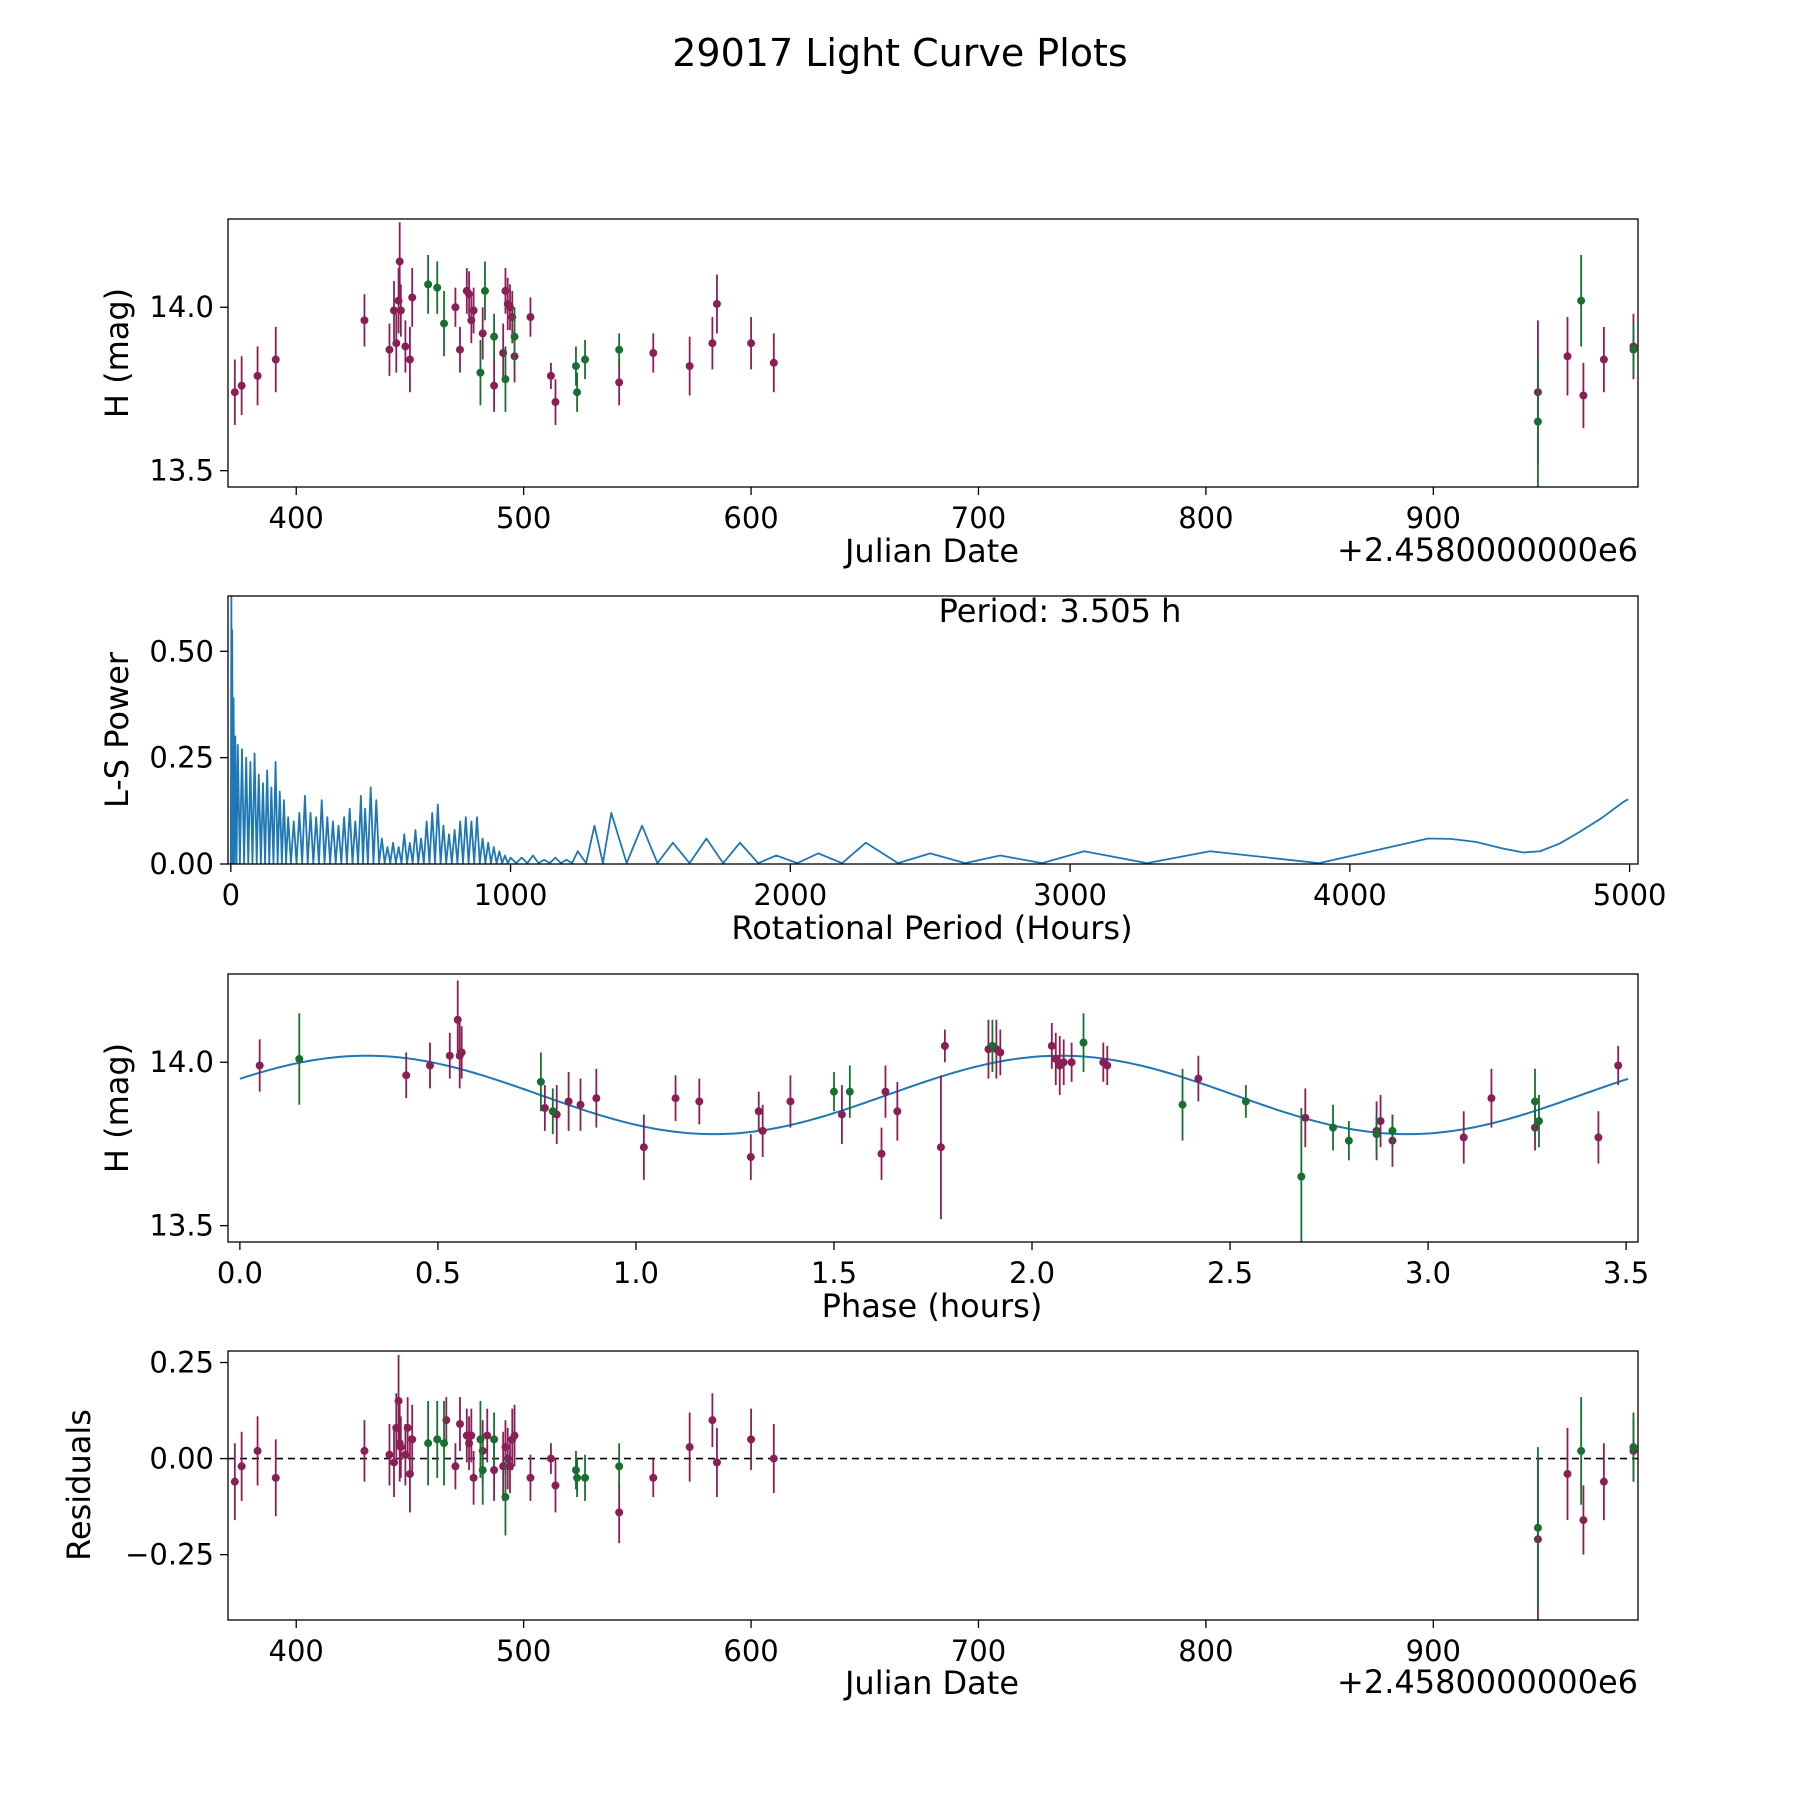 This screenshot has width=1800, height=1800. What do you see at coordinates (865, 511) in the screenshot?
I see `lightcurve-x-ticks: 400 500 600 700 800 900` at bounding box center [865, 511].